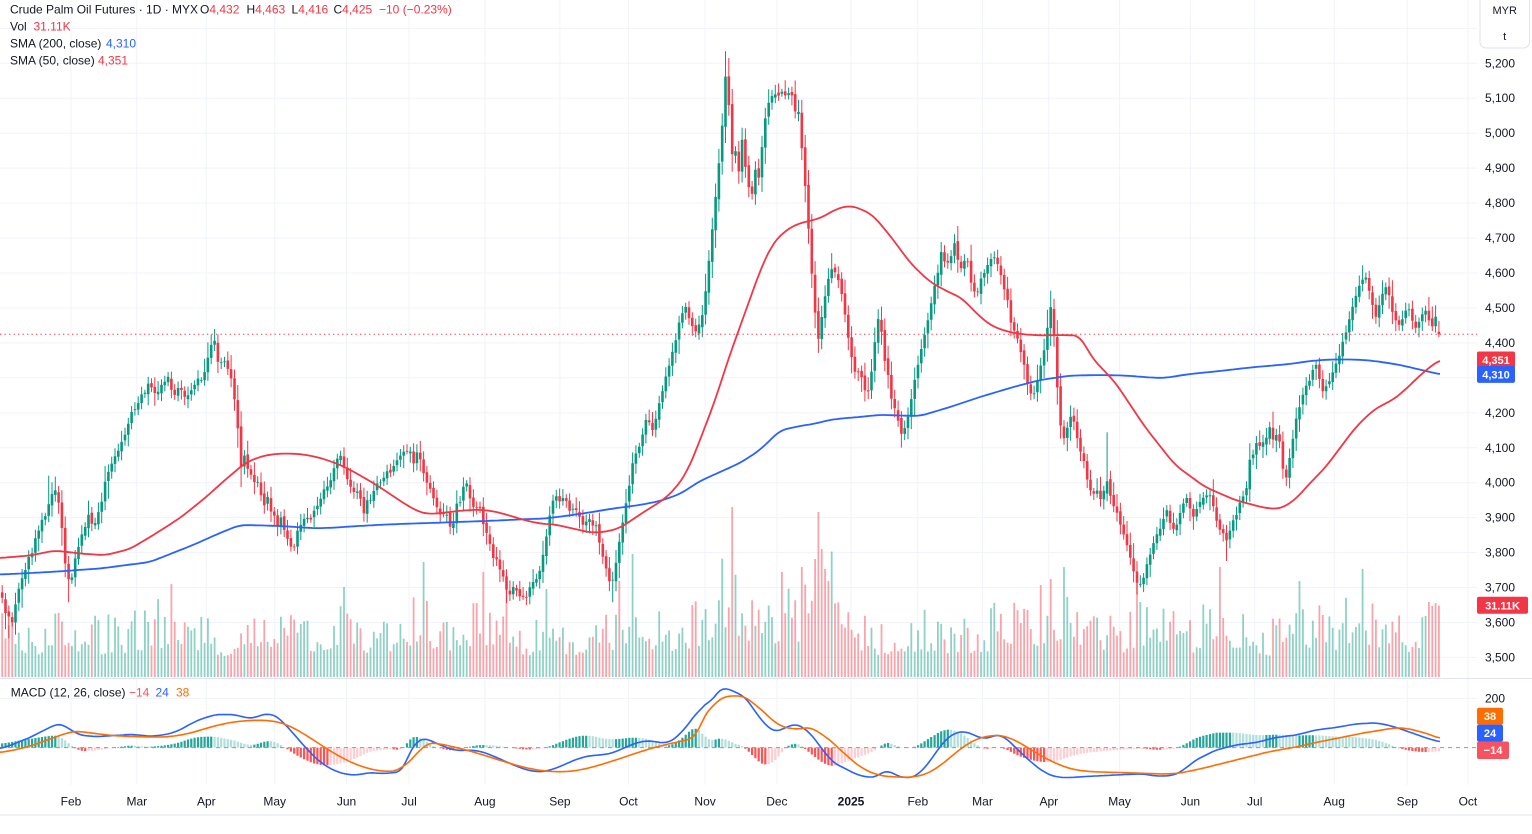  What do you see at coordinates (1490, 734) in the screenshot?
I see `svg-text: 24` at bounding box center [1490, 734].